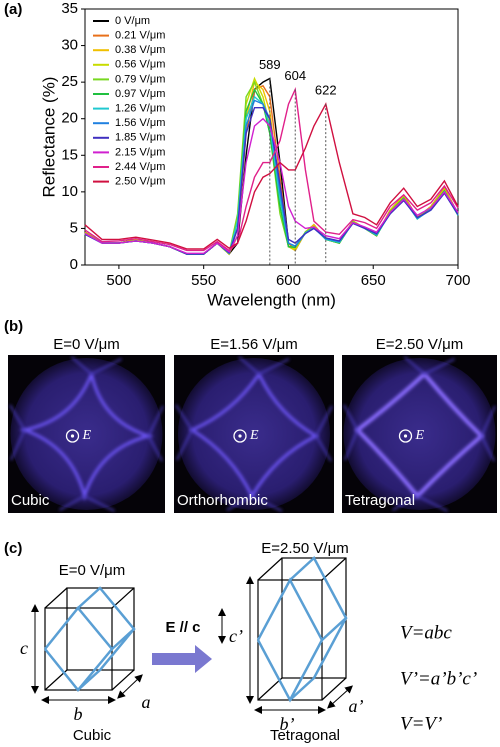  I want to click on equation: V=abc, so click(426, 632).